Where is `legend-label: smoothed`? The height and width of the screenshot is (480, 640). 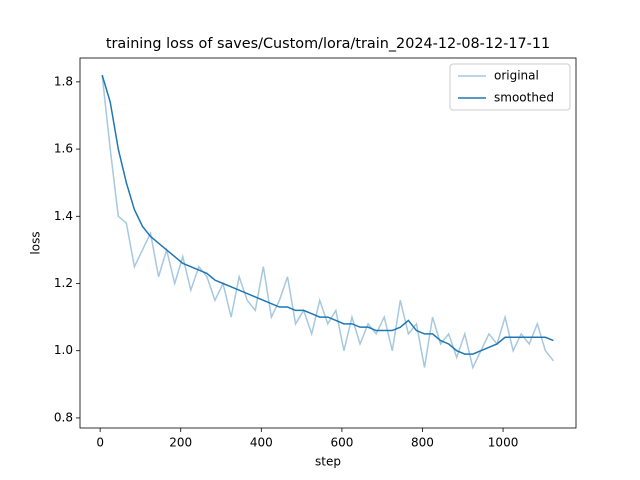
legend-label: smoothed is located at coordinates (524, 98).